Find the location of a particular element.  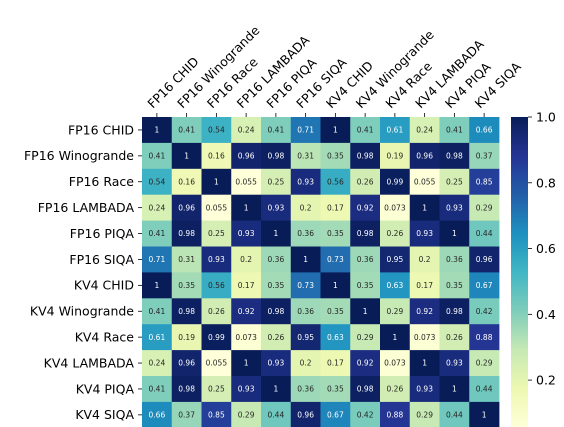

cell-annotation-r6-c9: 0.17 is located at coordinates (424, 285).